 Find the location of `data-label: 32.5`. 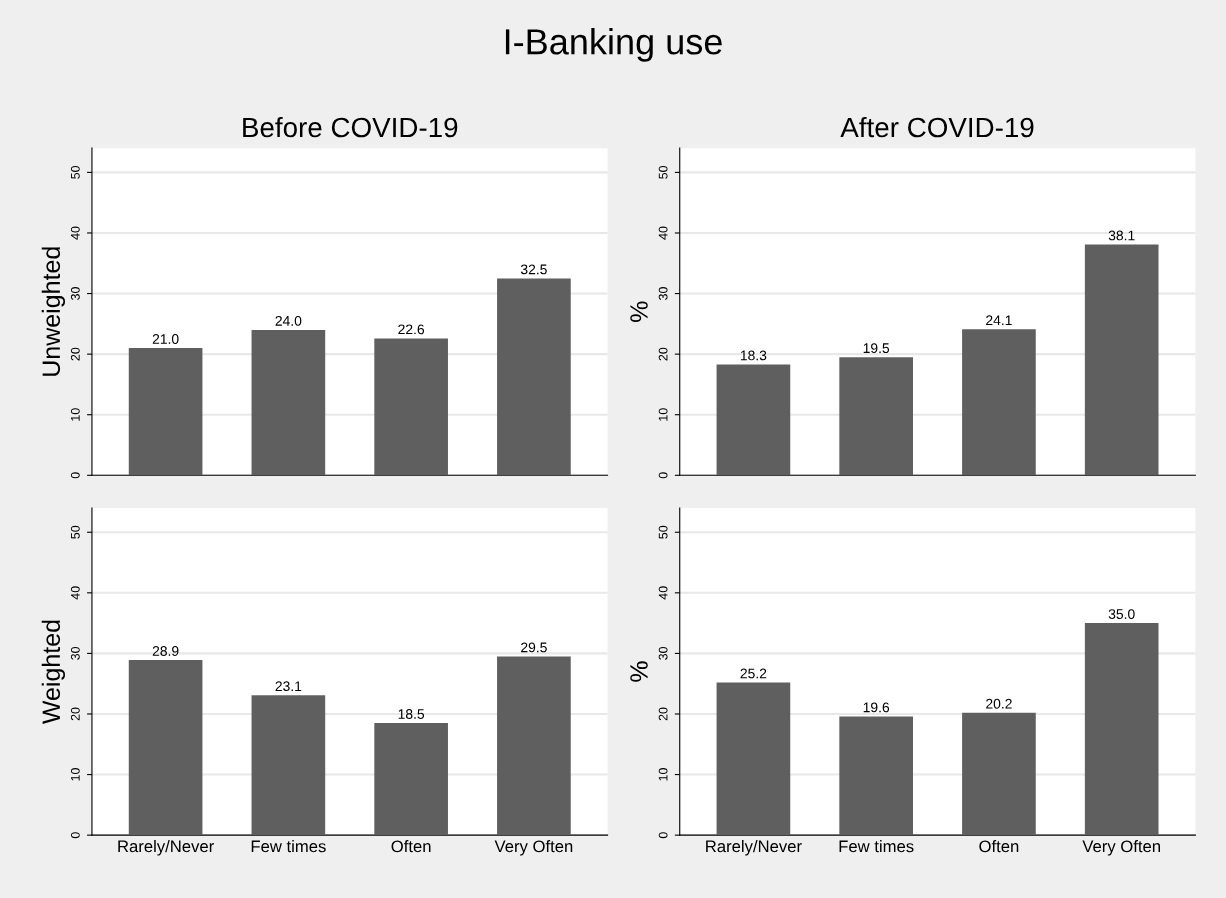

data-label: 32.5 is located at coordinates (533, 269).